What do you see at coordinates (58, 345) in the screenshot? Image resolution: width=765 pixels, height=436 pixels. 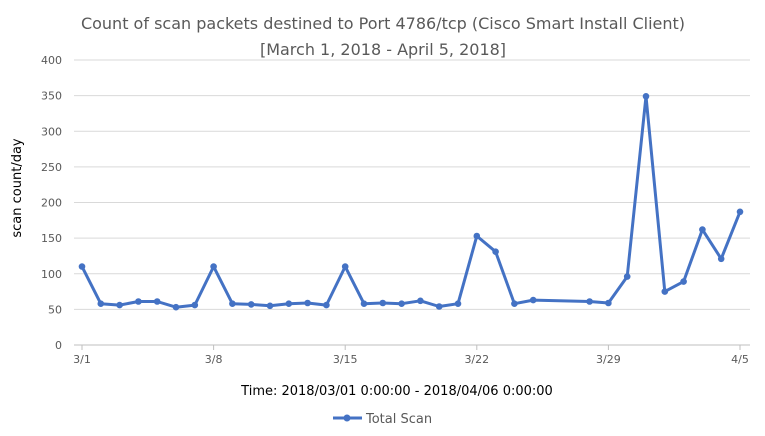 I see `y-tick-label: 0` at bounding box center [58, 345].